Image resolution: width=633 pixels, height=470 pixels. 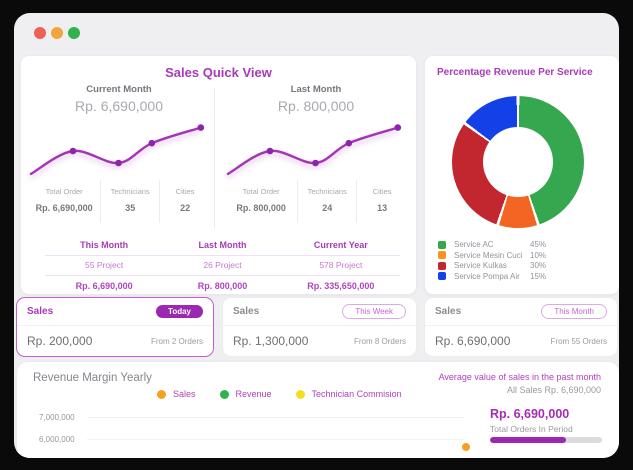 What do you see at coordinates (92, 378) in the screenshot?
I see `panel-title: Revenue Margin Yearly` at bounding box center [92, 378].